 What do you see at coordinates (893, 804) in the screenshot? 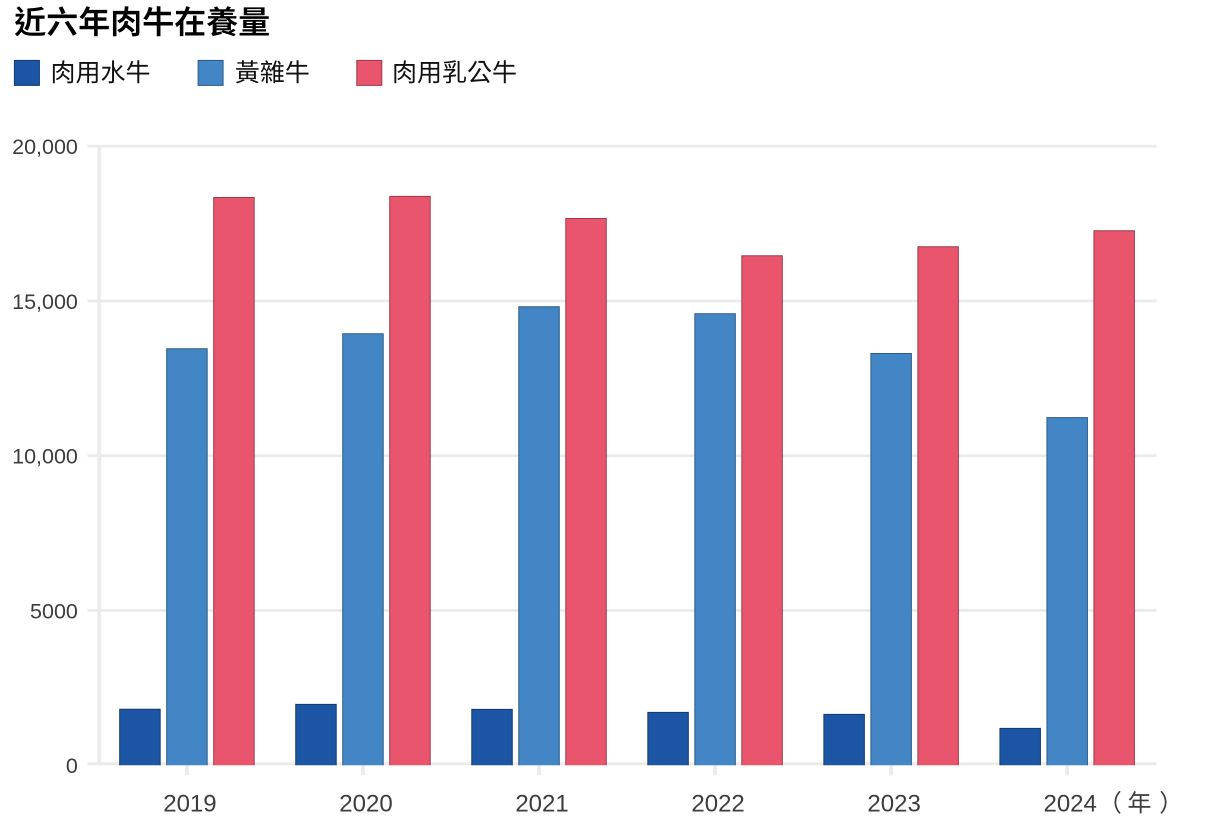
I see `svg-text: 2023` at bounding box center [893, 804].